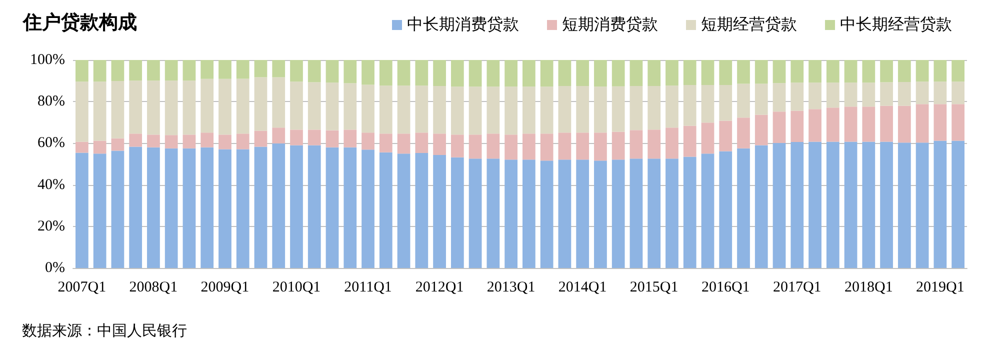 This screenshot has width=997, height=347. What do you see at coordinates (104, 331) in the screenshot?
I see `source-note: 数据来源：中国人民银行` at bounding box center [104, 331].